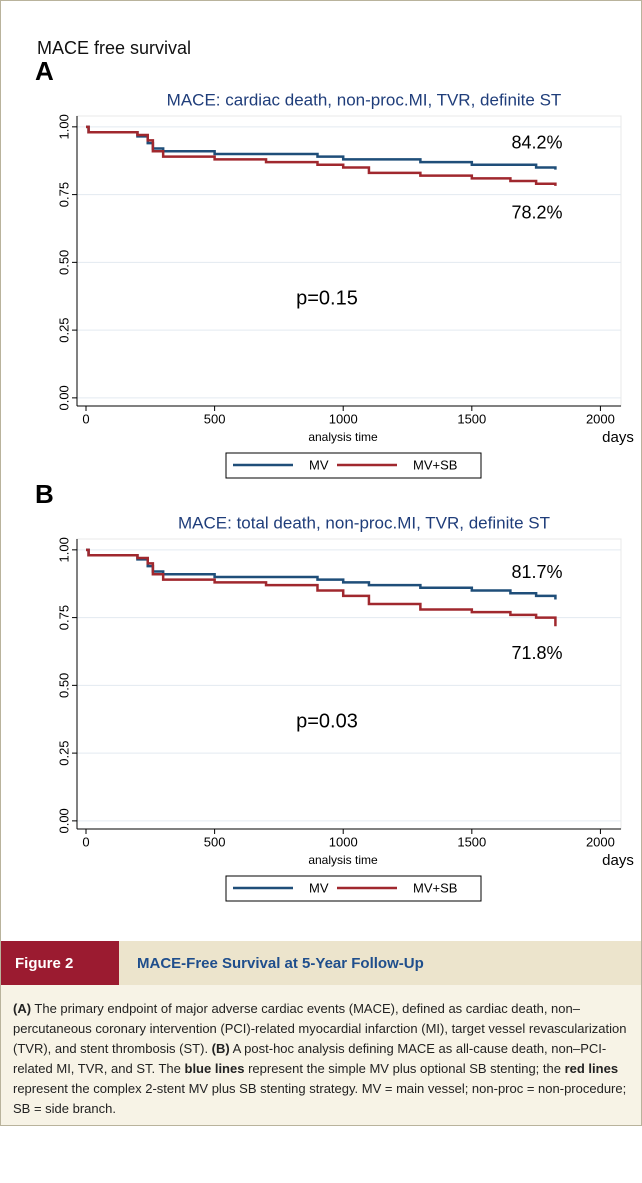 The image size is (642, 1183). I want to click on end-label: 84.2%, so click(536, 142).